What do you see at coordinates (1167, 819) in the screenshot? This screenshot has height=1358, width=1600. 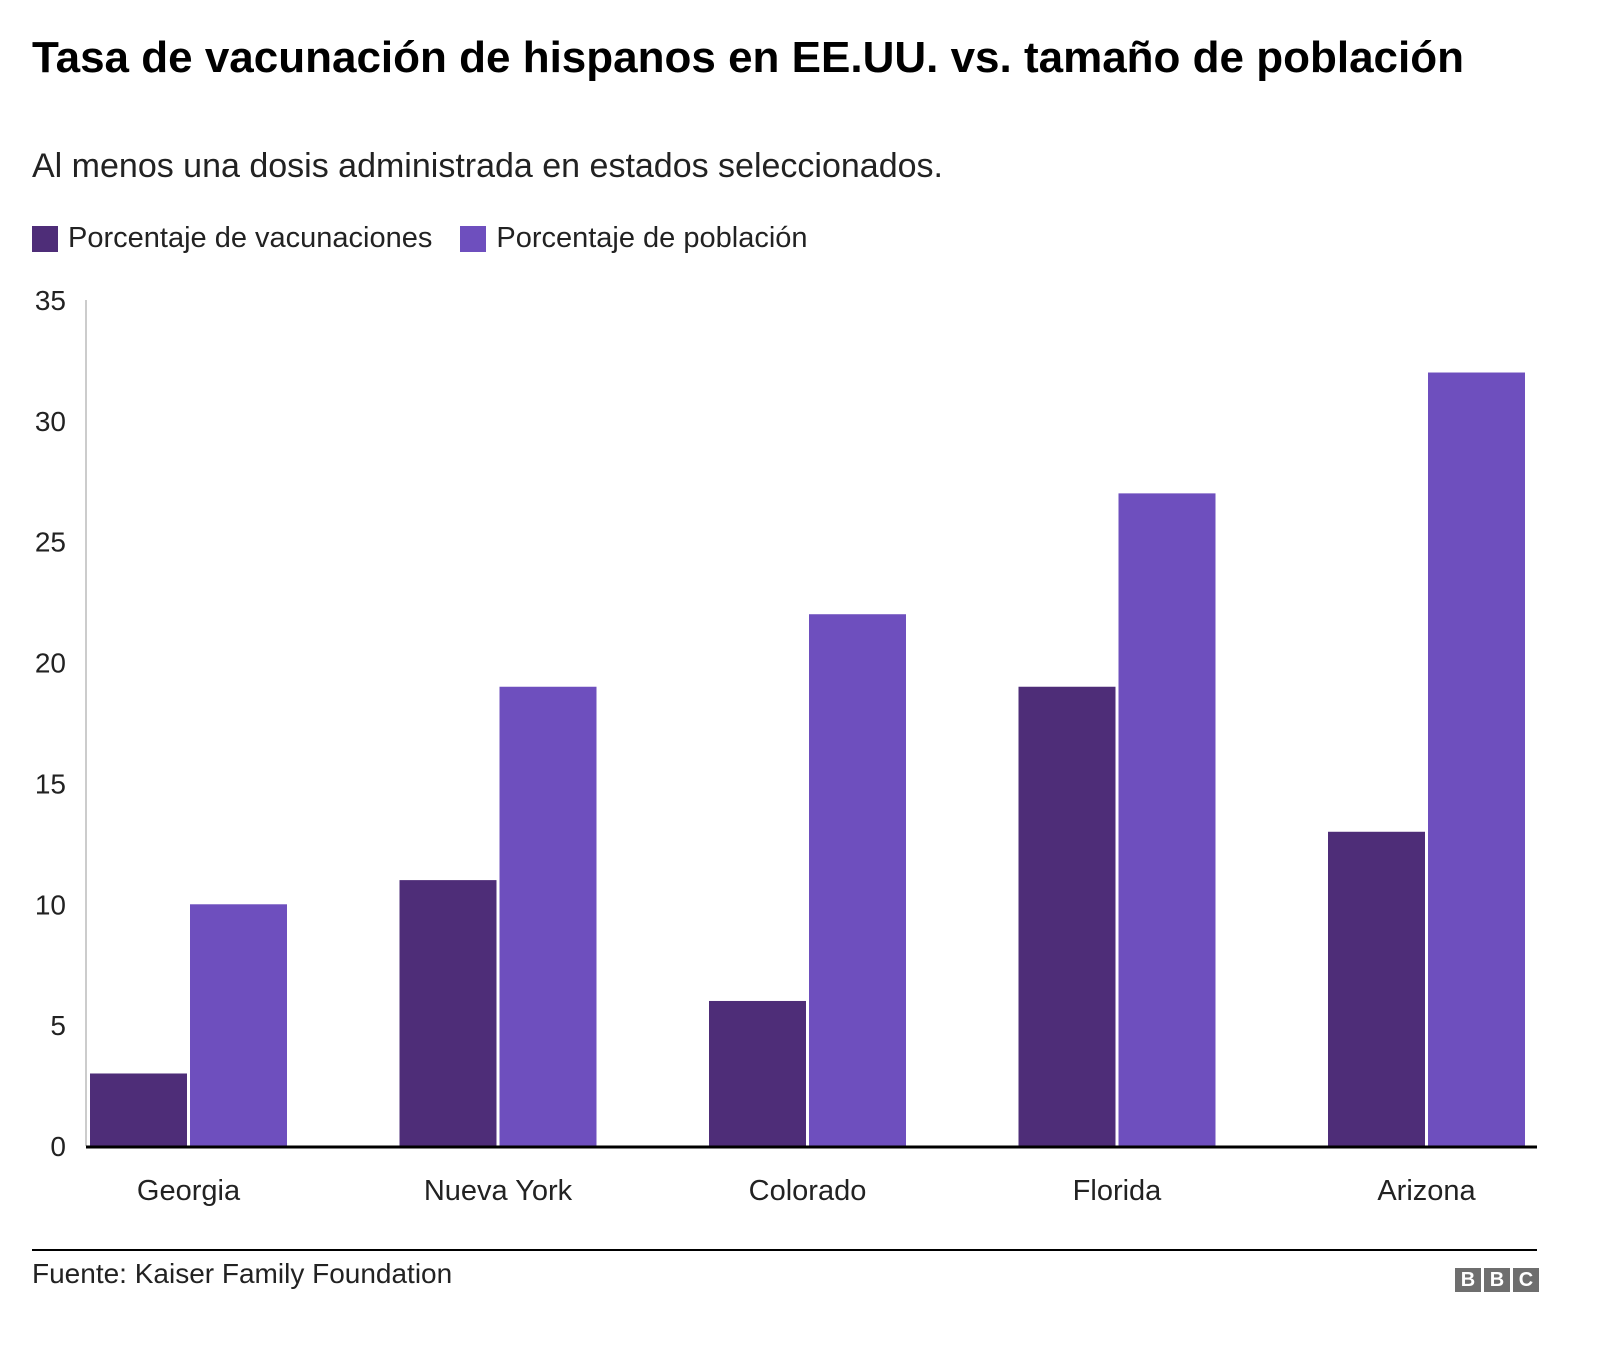 I see `bar-poblacion-florida` at bounding box center [1167, 819].